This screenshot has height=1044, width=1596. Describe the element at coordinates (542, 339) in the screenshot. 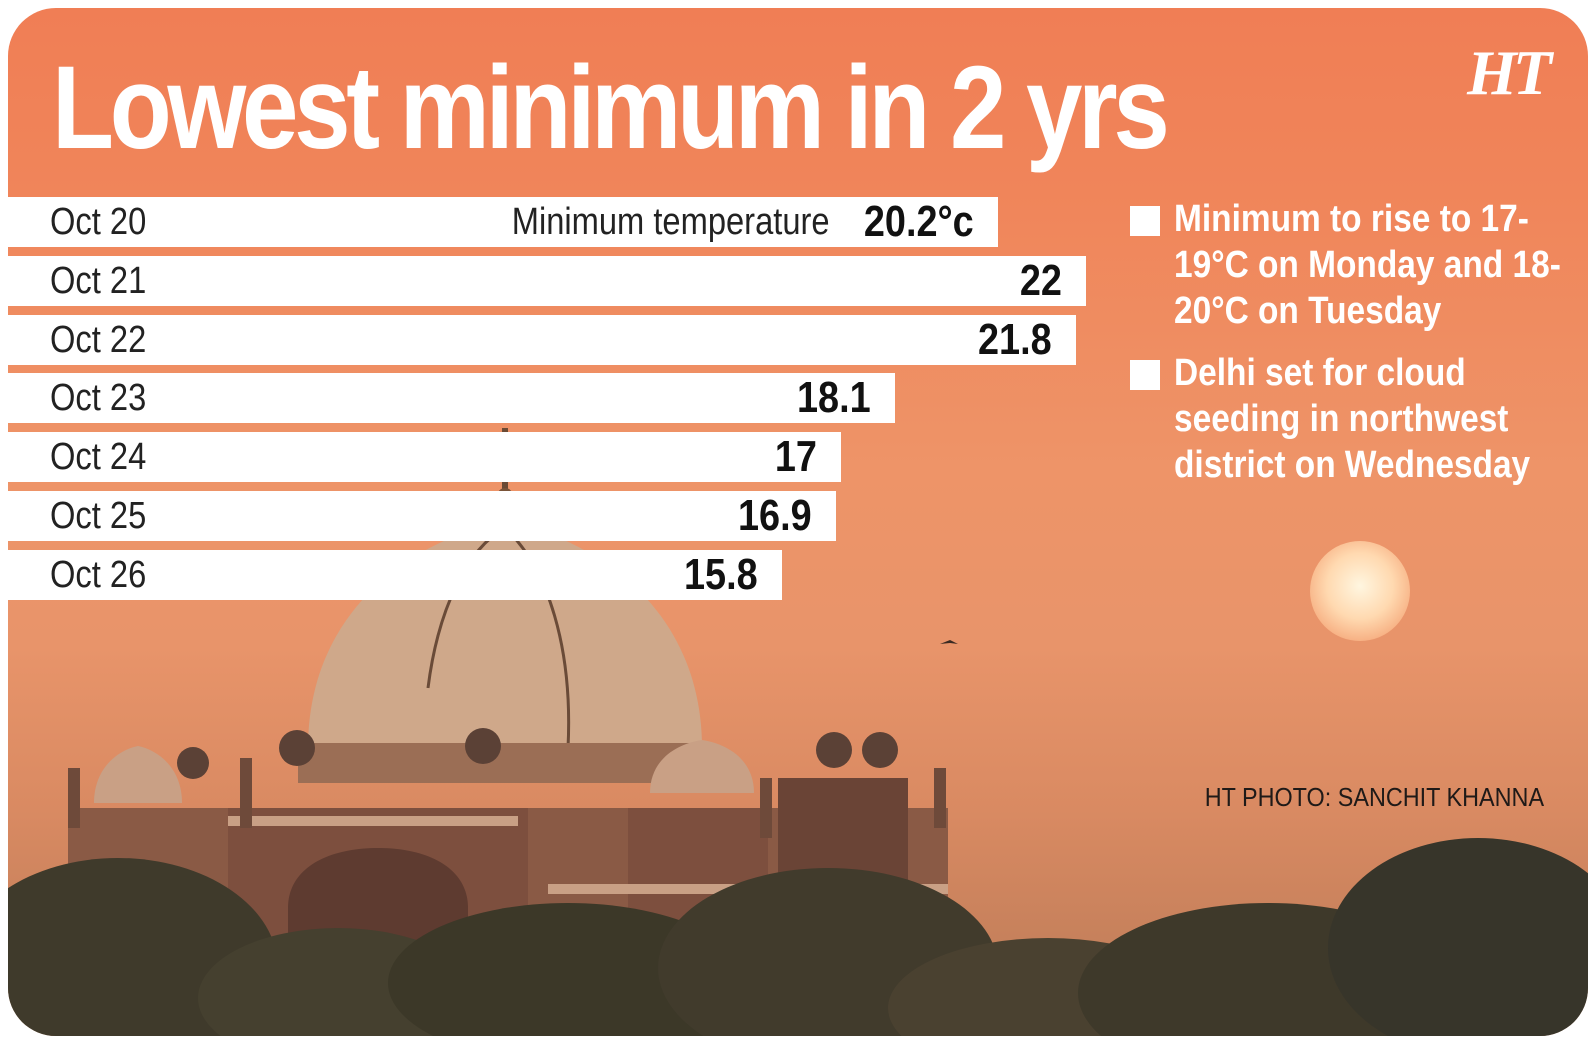

I see `bar-oct-22: Oct 22 21.8` at that location.